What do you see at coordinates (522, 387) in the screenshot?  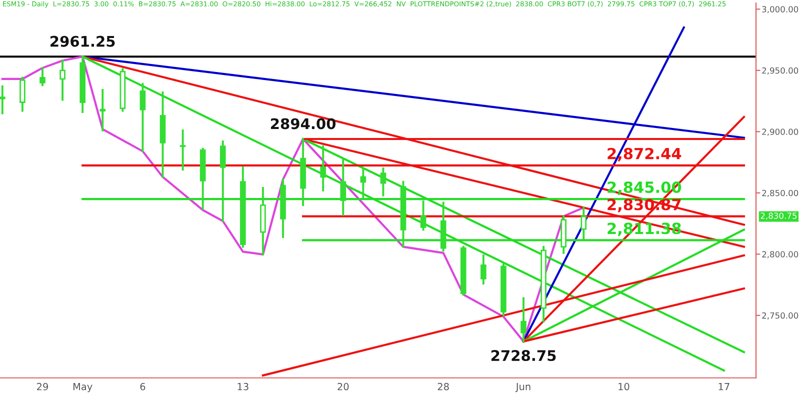 I see `x-tick-label: Jun` at bounding box center [522, 387].